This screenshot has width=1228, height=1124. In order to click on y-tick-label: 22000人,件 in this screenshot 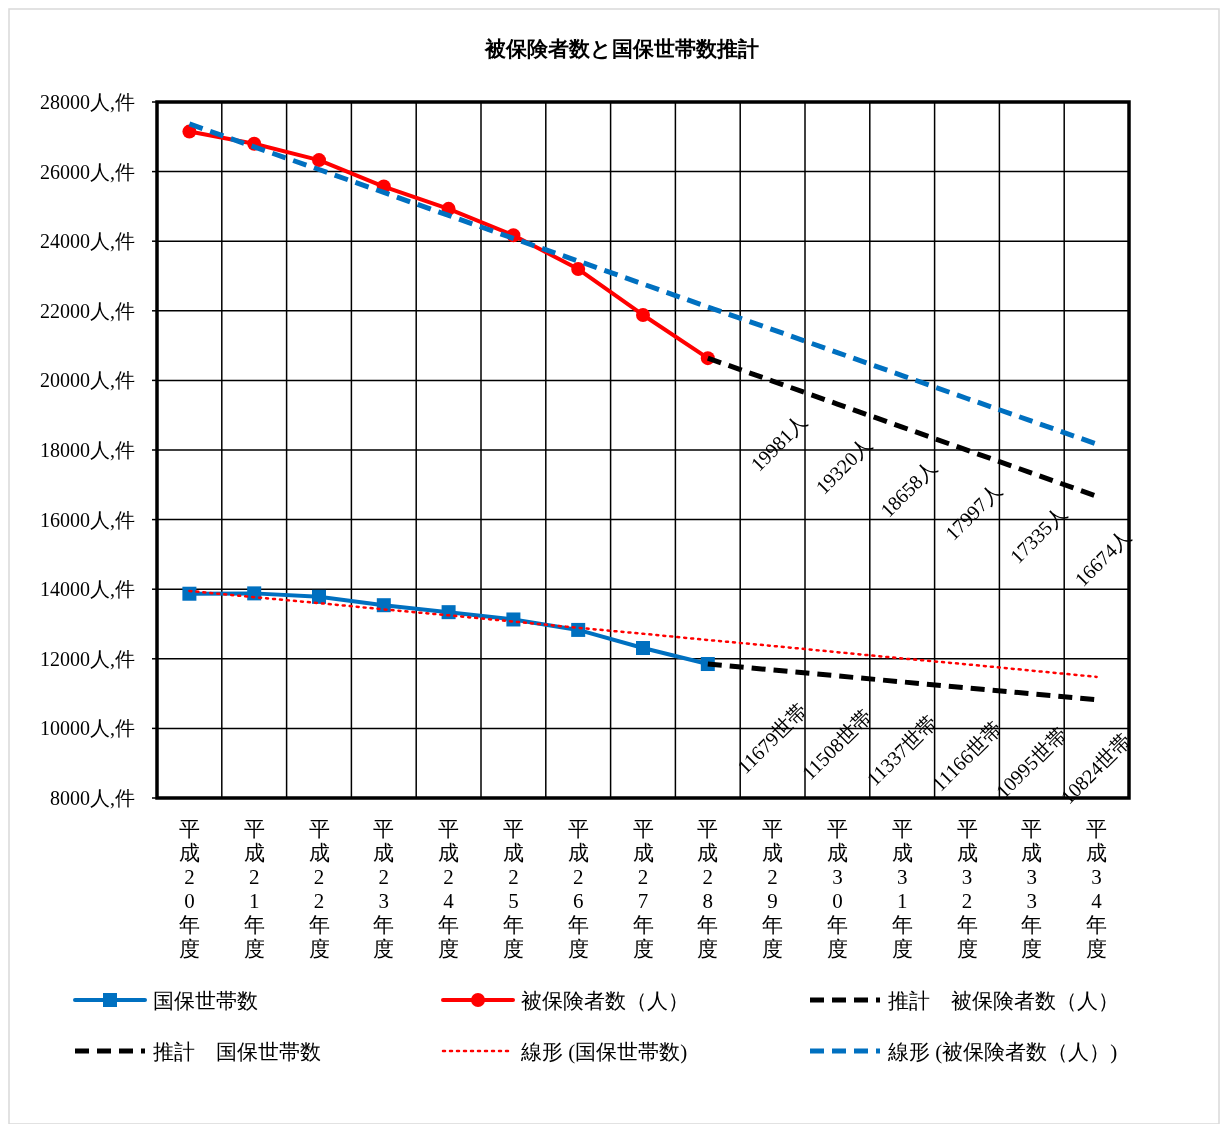, I will do `click(87, 310)`.